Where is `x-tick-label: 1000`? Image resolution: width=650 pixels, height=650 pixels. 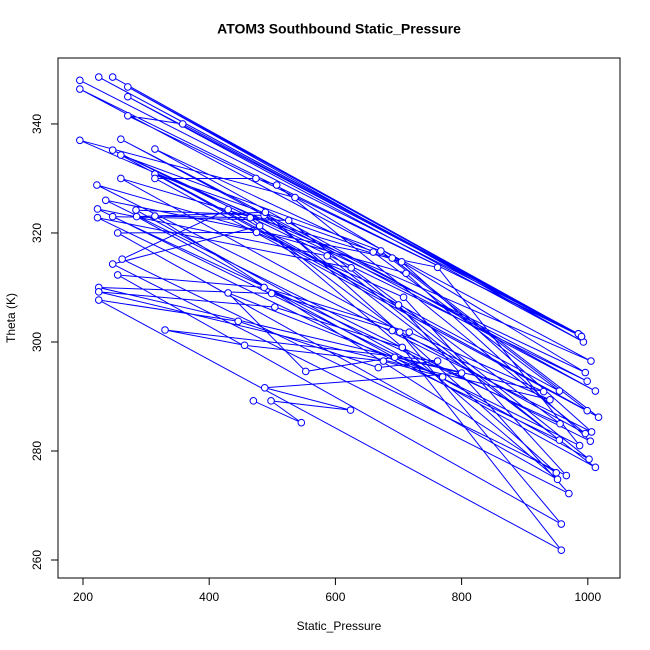 x-tick-label: 1000 is located at coordinates (587, 597).